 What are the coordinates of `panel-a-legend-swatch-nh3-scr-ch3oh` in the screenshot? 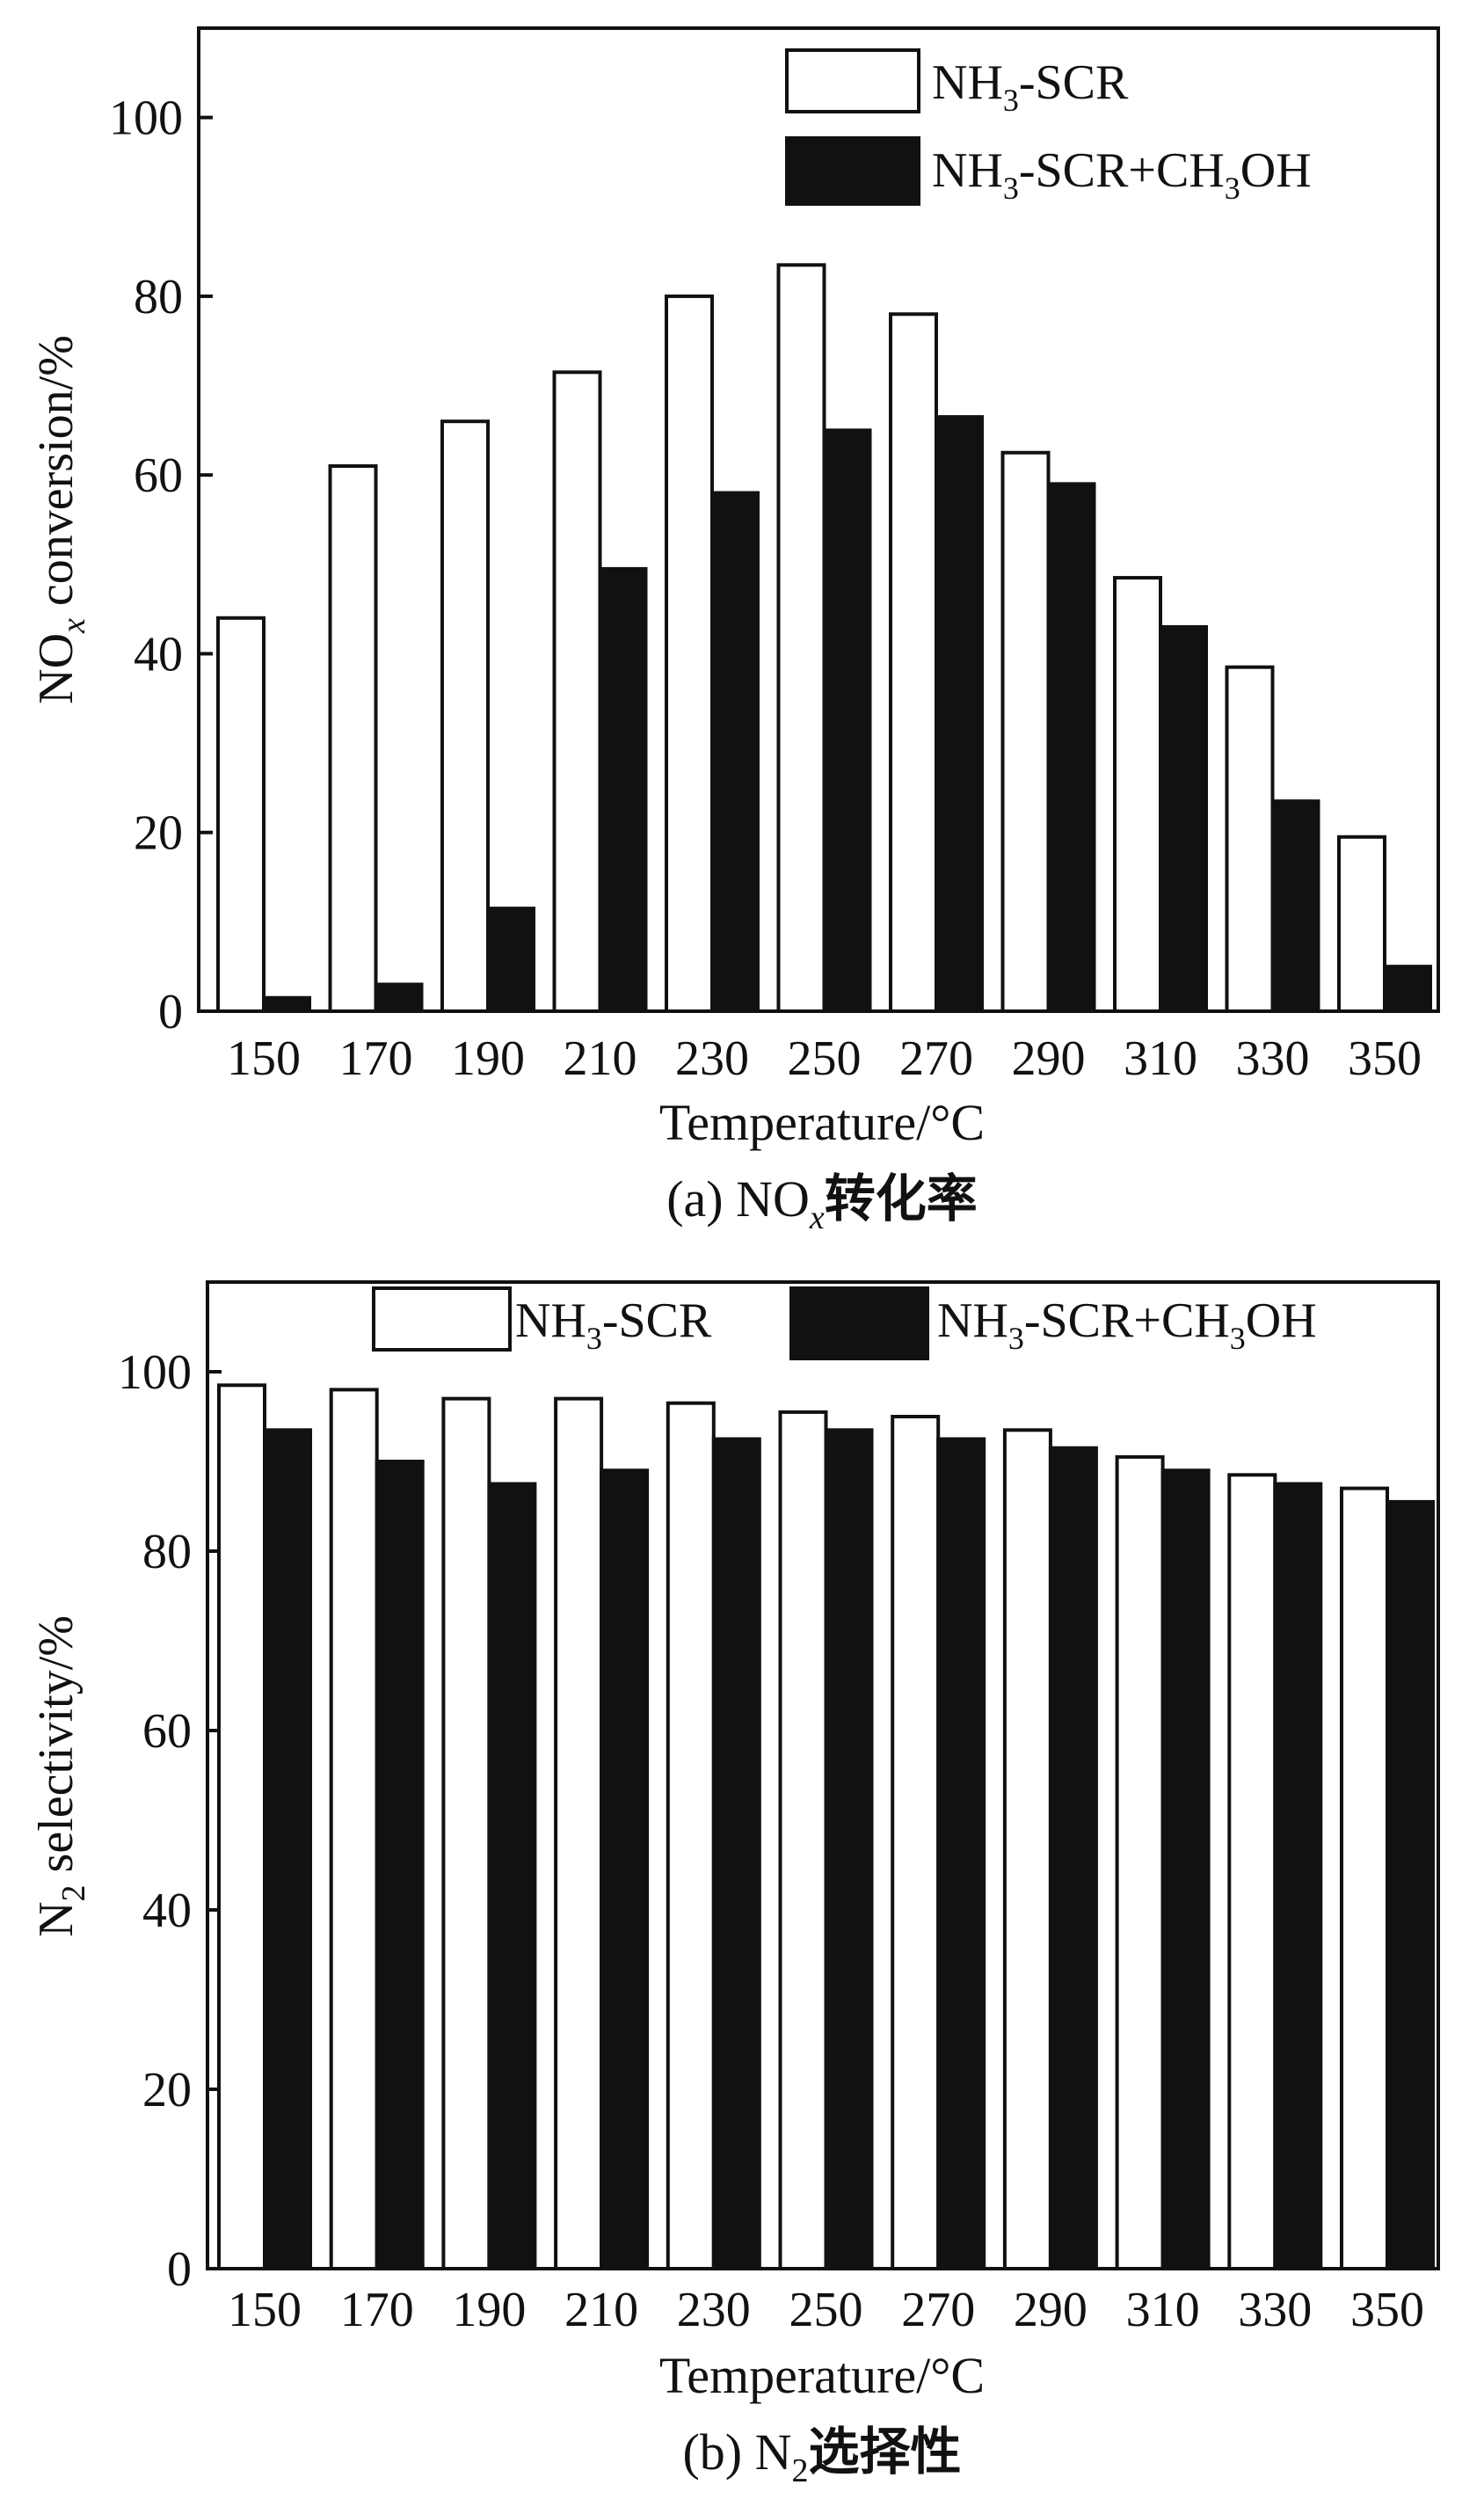 It's located at (853, 171).